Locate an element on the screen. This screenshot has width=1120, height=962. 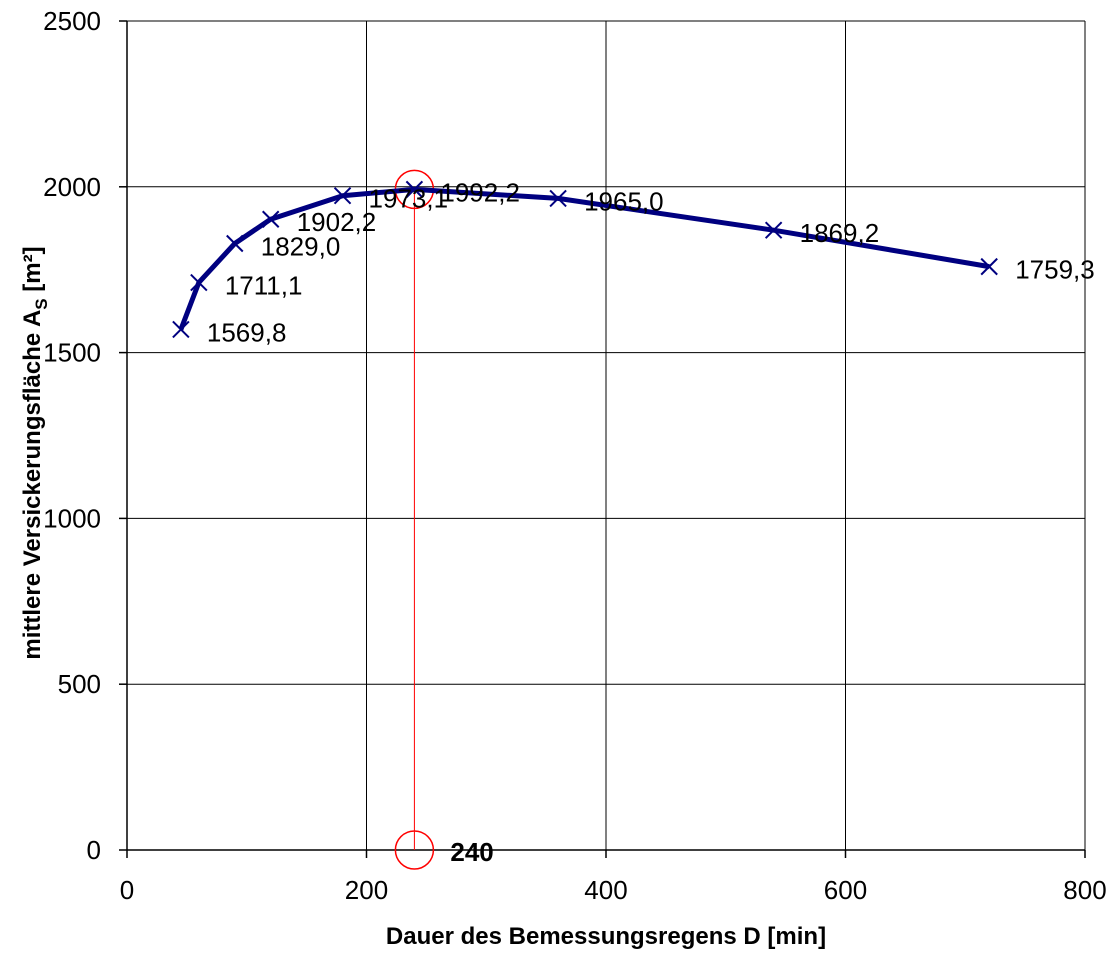
y-axis-title-unit: [m²] is located at coordinates (32, 272).